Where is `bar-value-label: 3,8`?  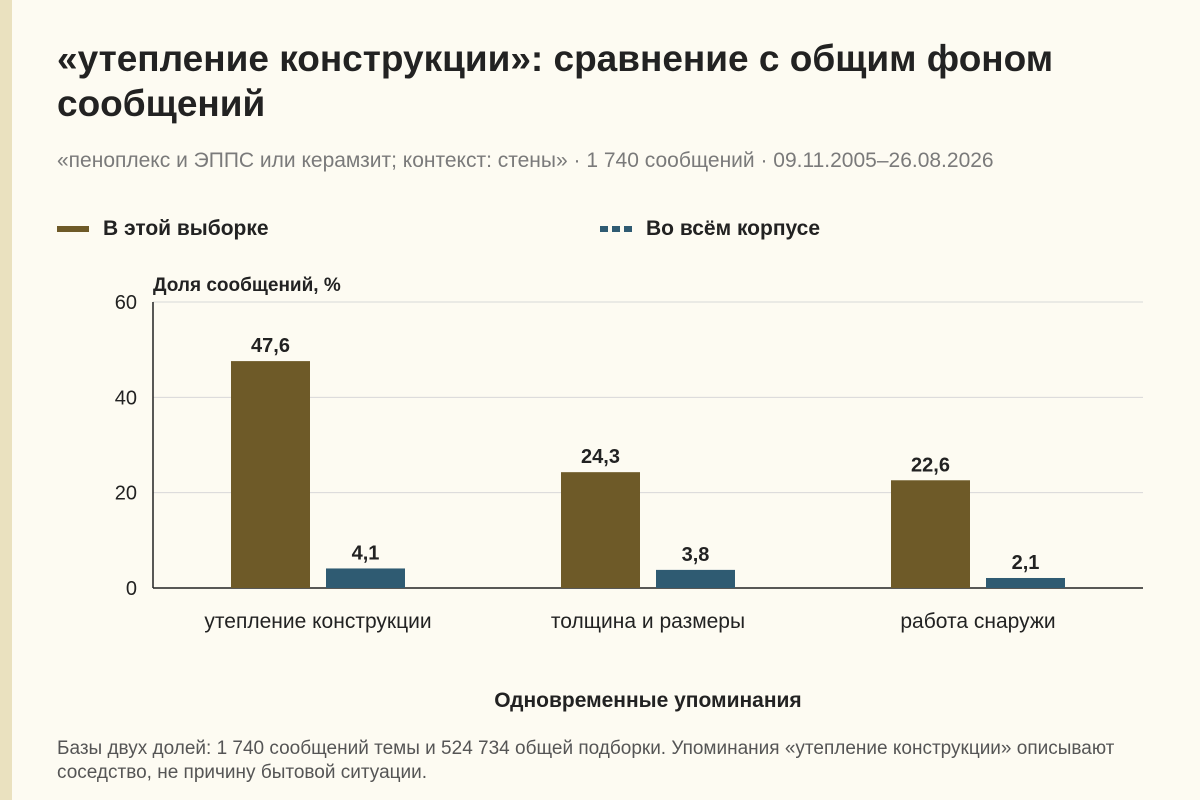
bar-value-label: 3,8 is located at coordinates (696, 555).